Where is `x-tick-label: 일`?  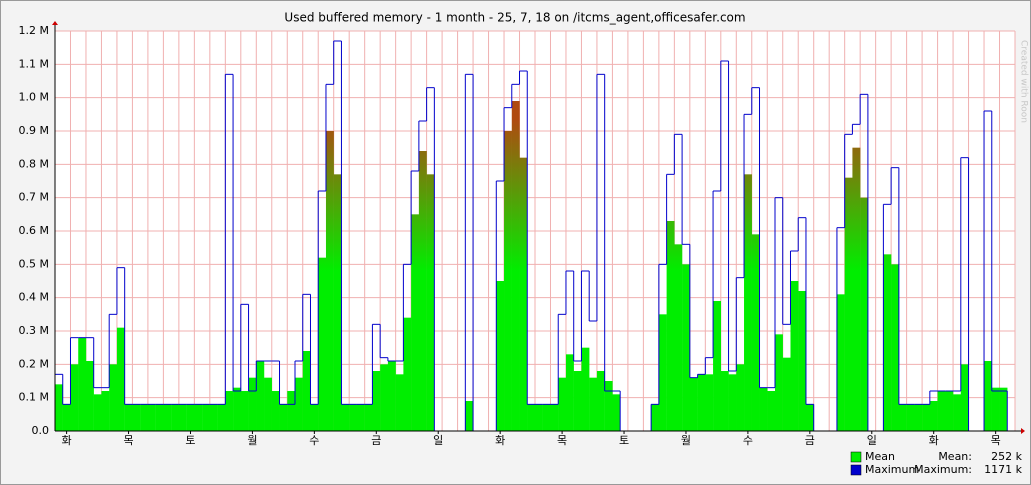
x-tick-label: 일 is located at coordinates (438, 440).